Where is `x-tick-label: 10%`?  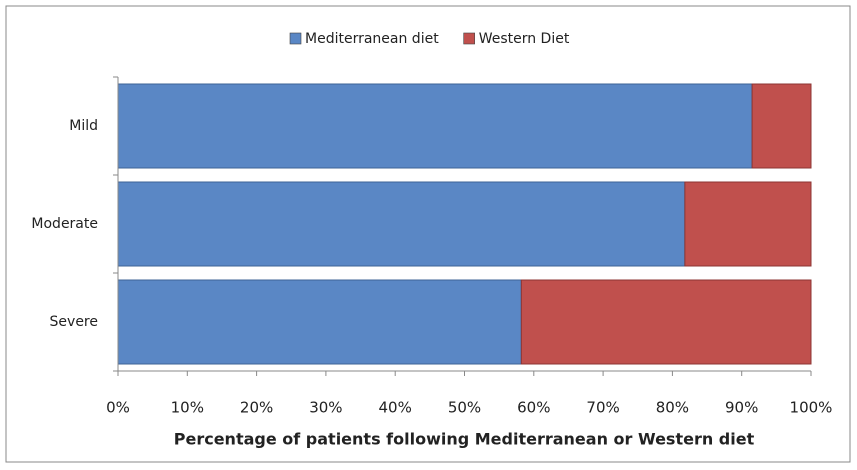 x-tick-label: 10% is located at coordinates (187, 408).